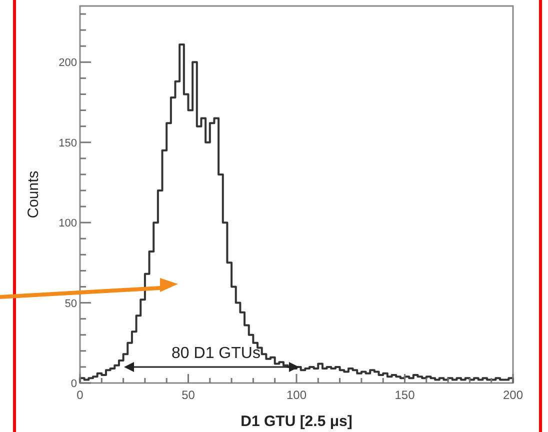  I want to click on y-tick-label: 100, so click(67, 224).